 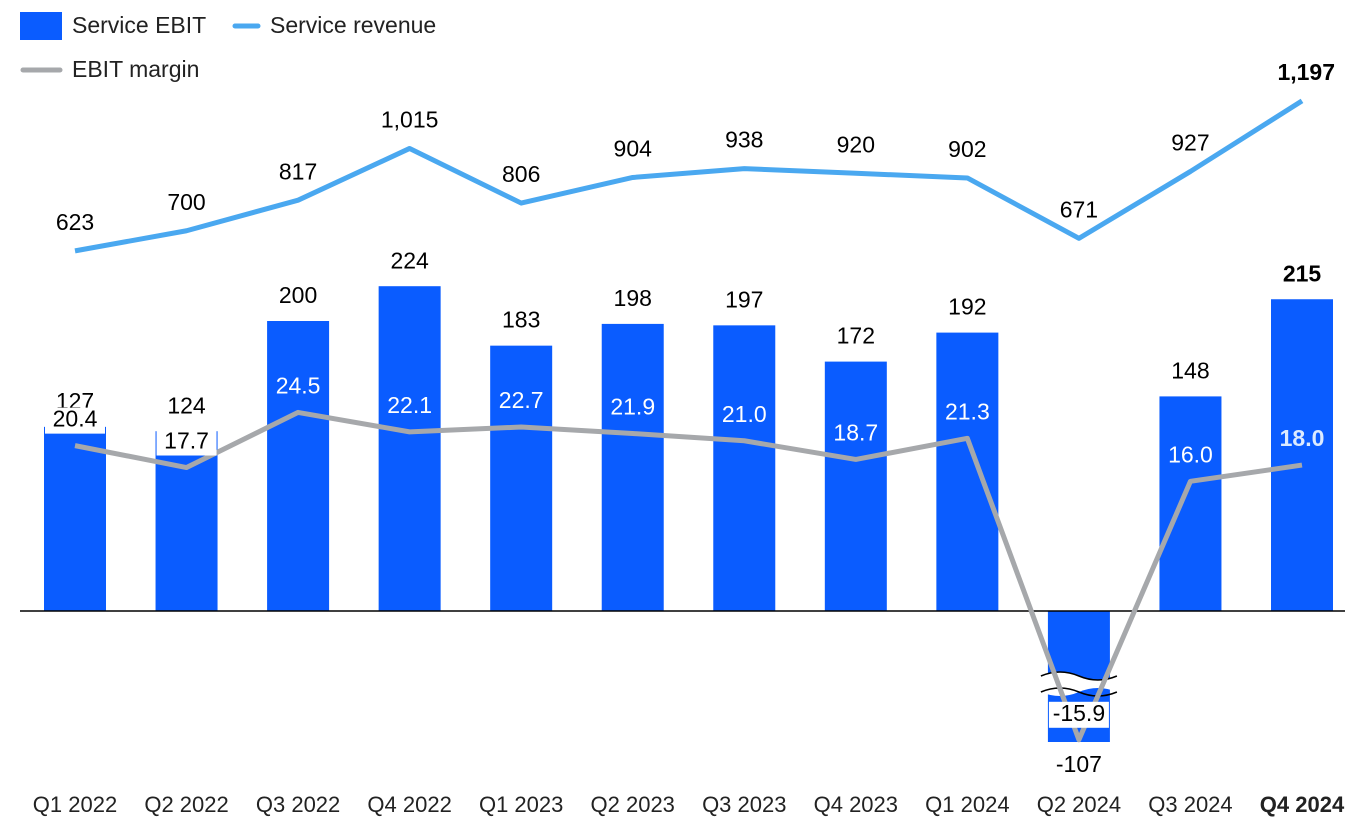 What do you see at coordinates (632, 407) in the screenshot?
I see `line-label: 21.9` at bounding box center [632, 407].